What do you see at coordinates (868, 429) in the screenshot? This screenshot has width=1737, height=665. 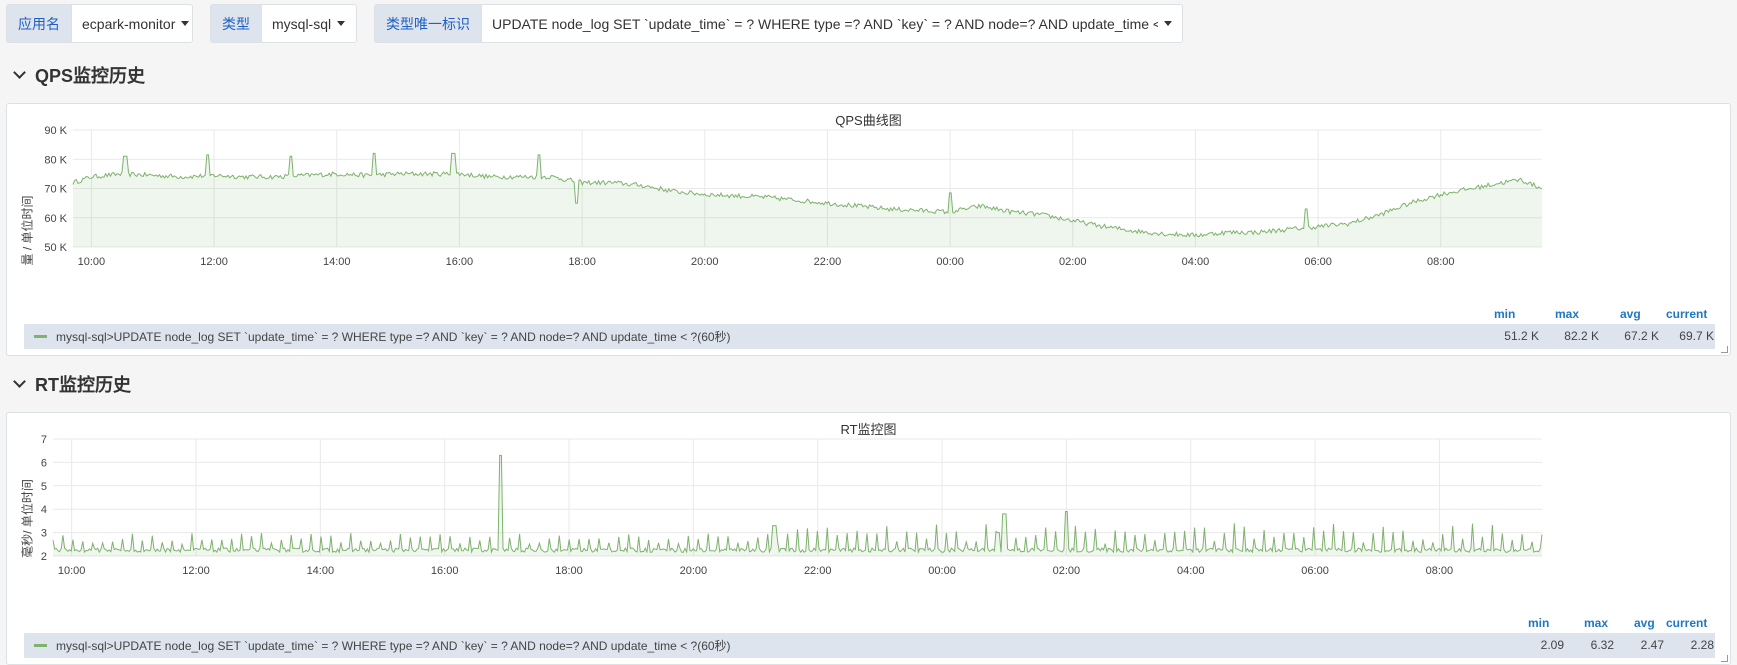 I see `panel-title-rt: RT监控图` at bounding box center [868, 429].